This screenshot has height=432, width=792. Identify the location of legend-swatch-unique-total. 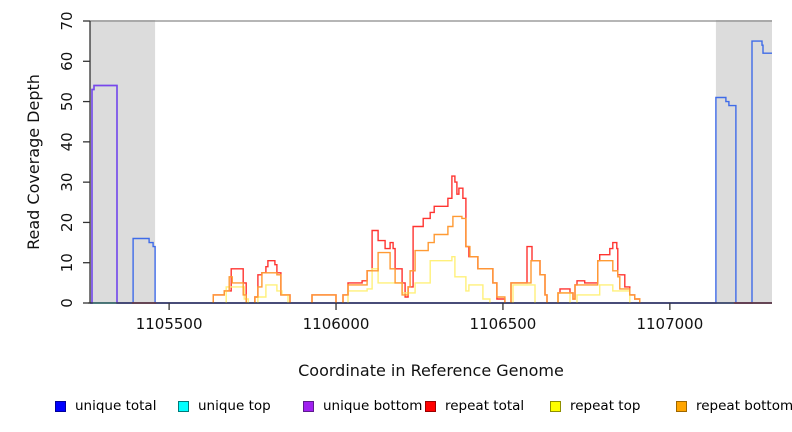
(60, 406).